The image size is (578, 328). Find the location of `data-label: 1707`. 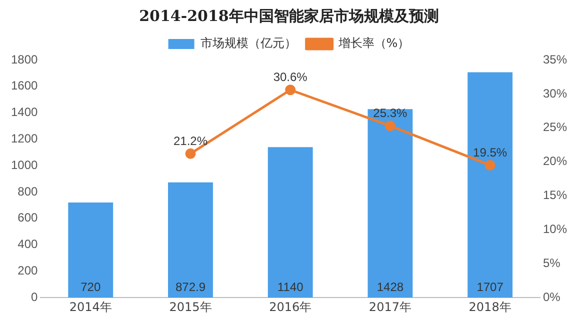

data-label: 1707 is located at coordinates (490, 287).